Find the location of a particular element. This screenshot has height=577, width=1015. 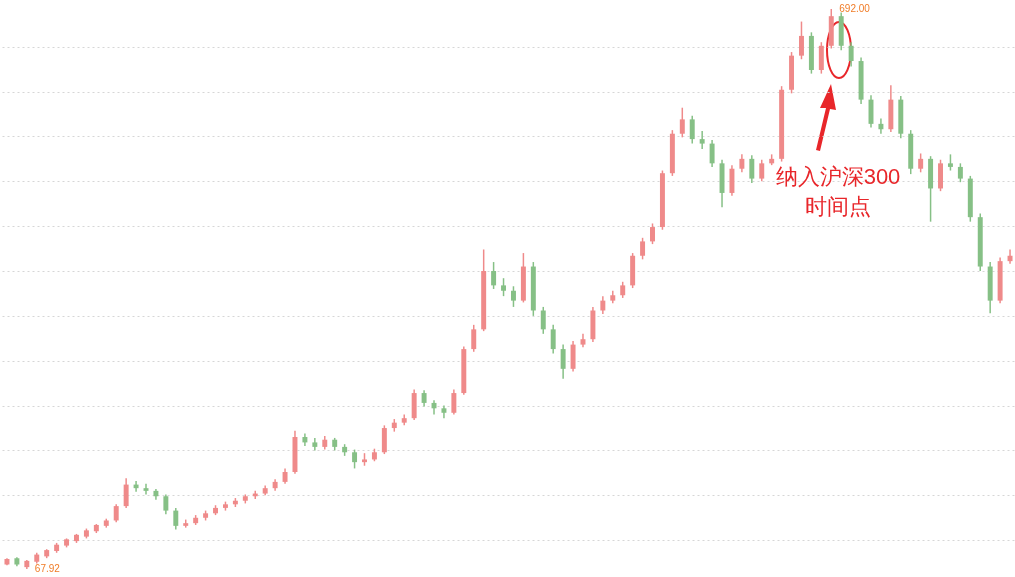

annotation: 67.92 is located at coordinates (47, 568).